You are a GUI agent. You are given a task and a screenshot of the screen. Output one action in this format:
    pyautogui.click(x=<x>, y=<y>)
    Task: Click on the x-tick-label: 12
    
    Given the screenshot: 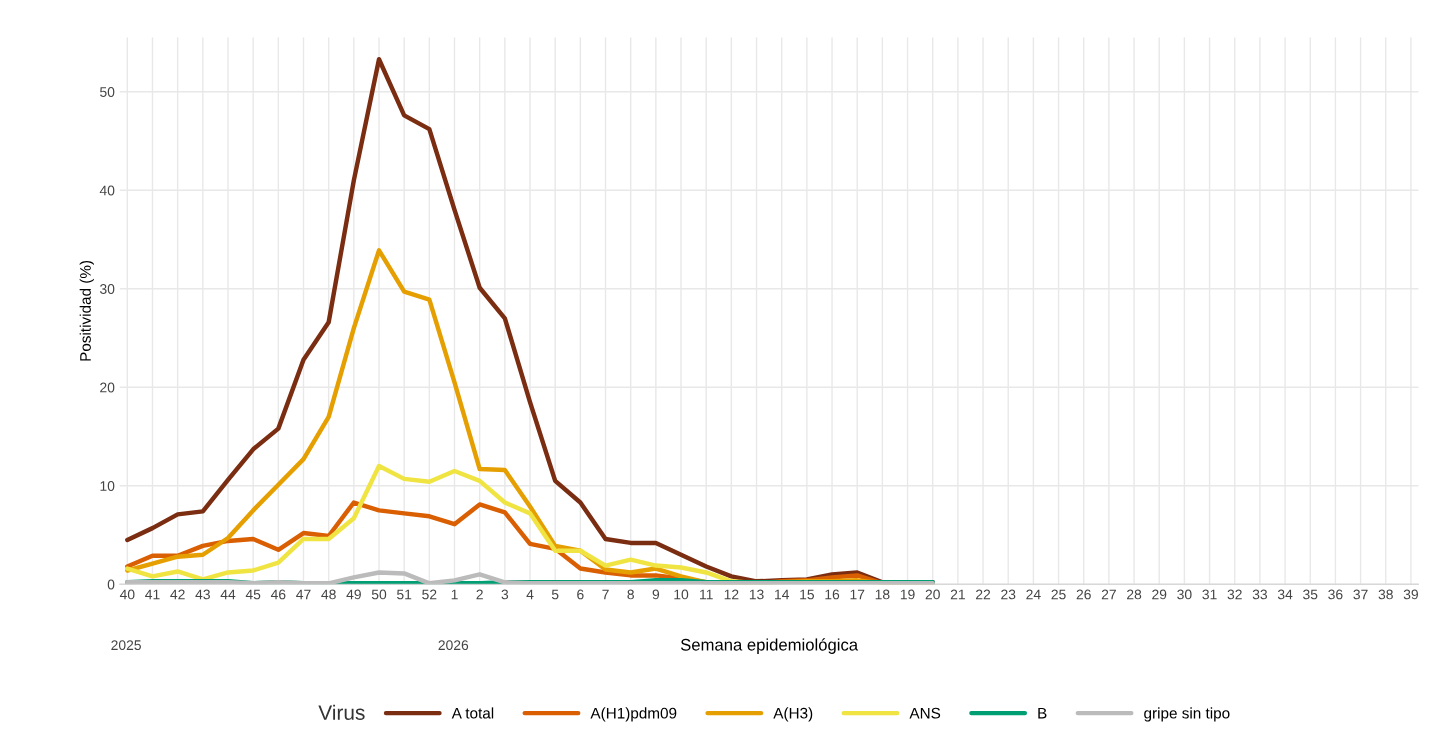 What is the action you would take?
    pyautogui.click(x=731, y=594)
    